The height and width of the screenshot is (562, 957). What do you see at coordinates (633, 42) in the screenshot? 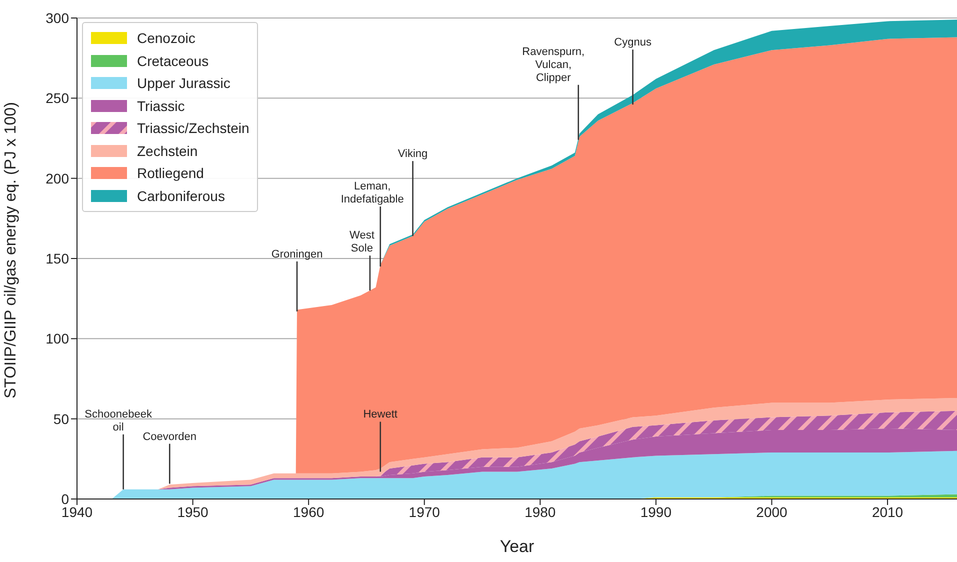
I see `annotation: Cygnus` at bounding box center [633, 42].